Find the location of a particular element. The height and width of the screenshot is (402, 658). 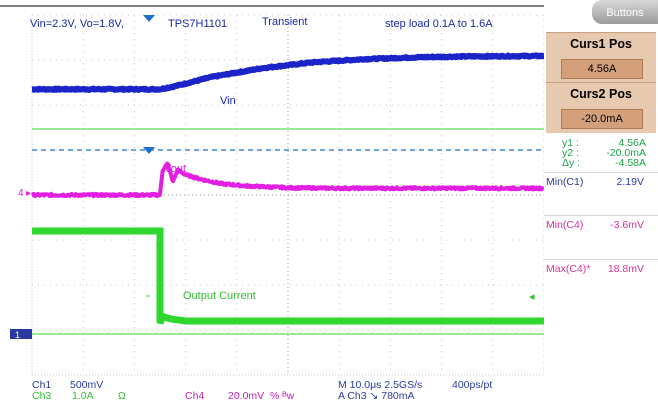

delta-value: -4.58A is located at coordinates (630, 163).